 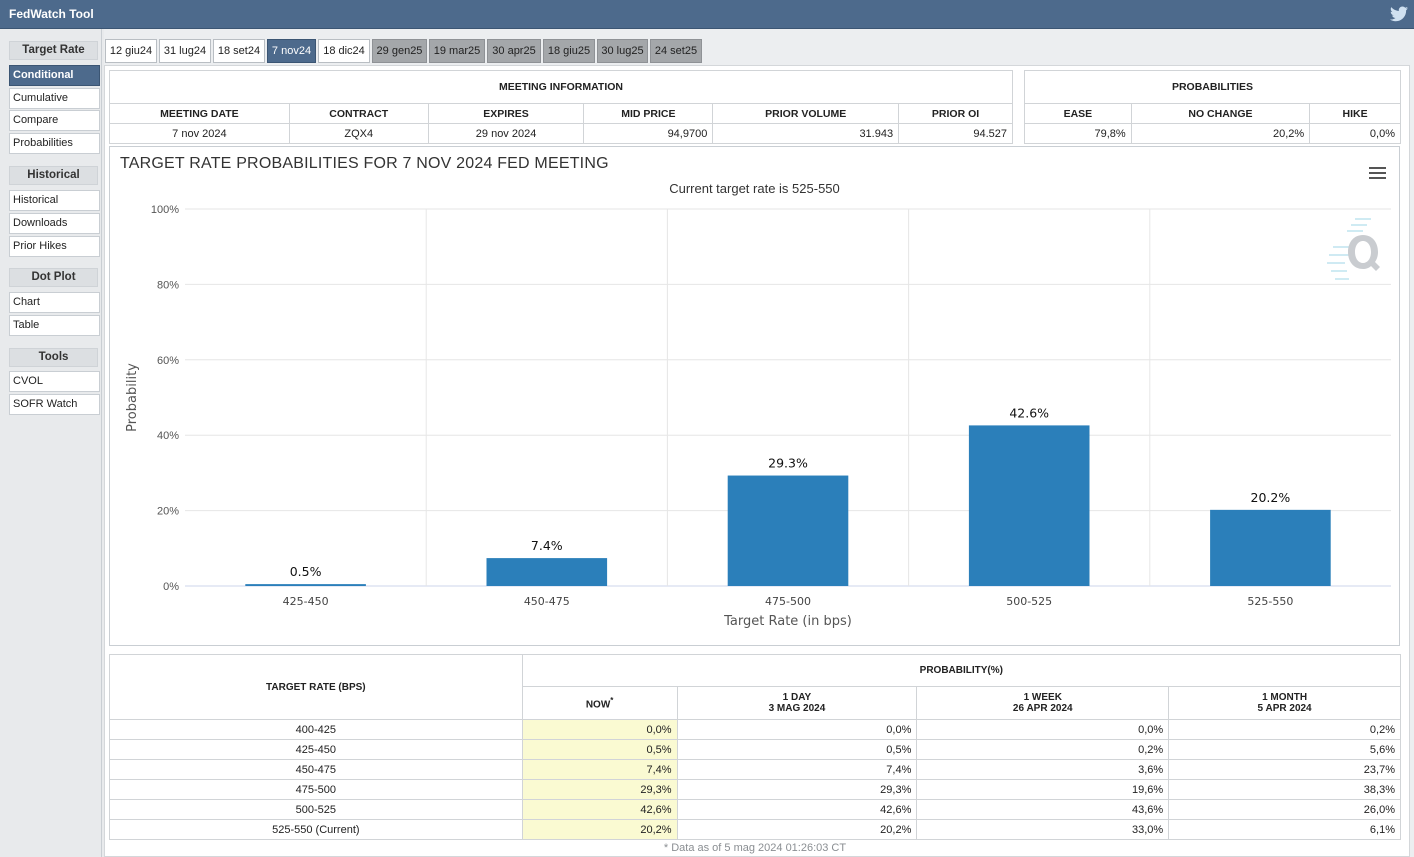 I want to click on y-tick-label: 80%, so click(x=168, y=285).